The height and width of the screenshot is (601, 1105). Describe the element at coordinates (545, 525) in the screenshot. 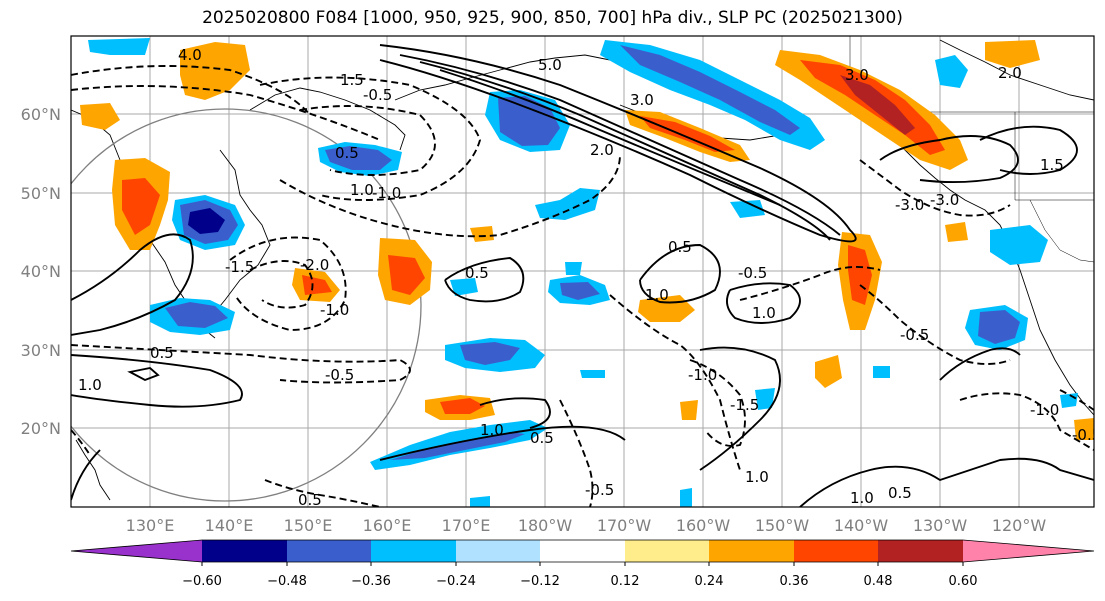

I see `lon-label: 180°W` at that location.